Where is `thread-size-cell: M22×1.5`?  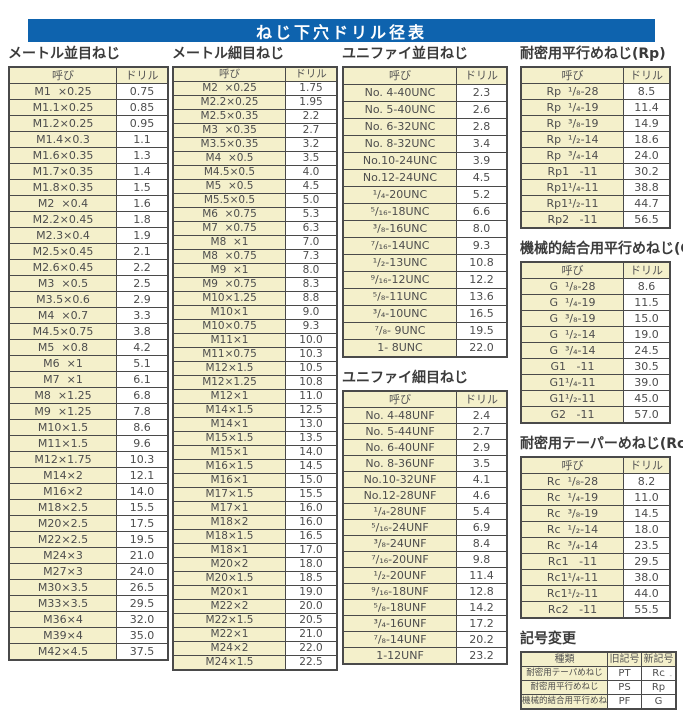
thread-size-cell: M22×1.5 is located at coordinates (229, 620).